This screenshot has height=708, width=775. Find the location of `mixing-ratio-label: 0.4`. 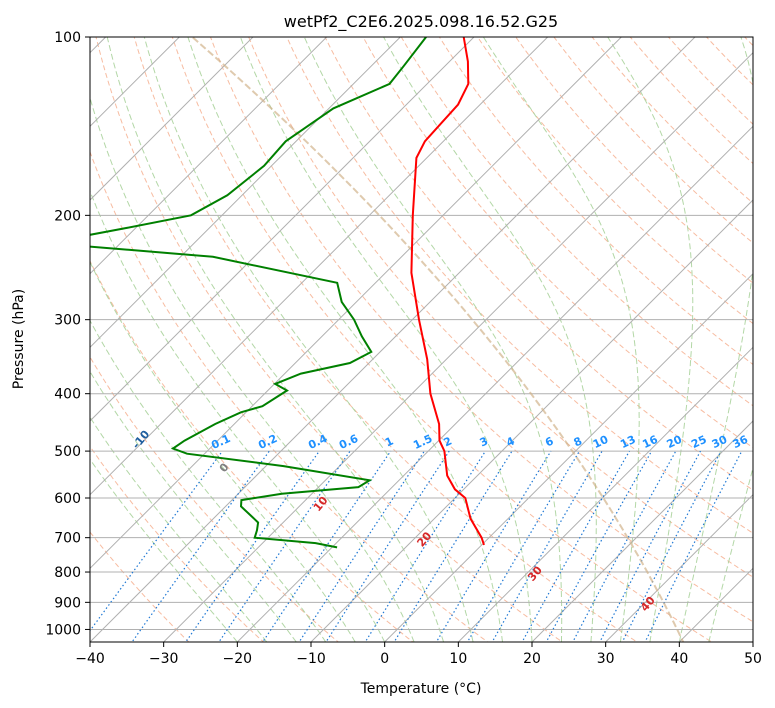

mixing-ratio-label: 0.4 is located at coordinates (317, 442).